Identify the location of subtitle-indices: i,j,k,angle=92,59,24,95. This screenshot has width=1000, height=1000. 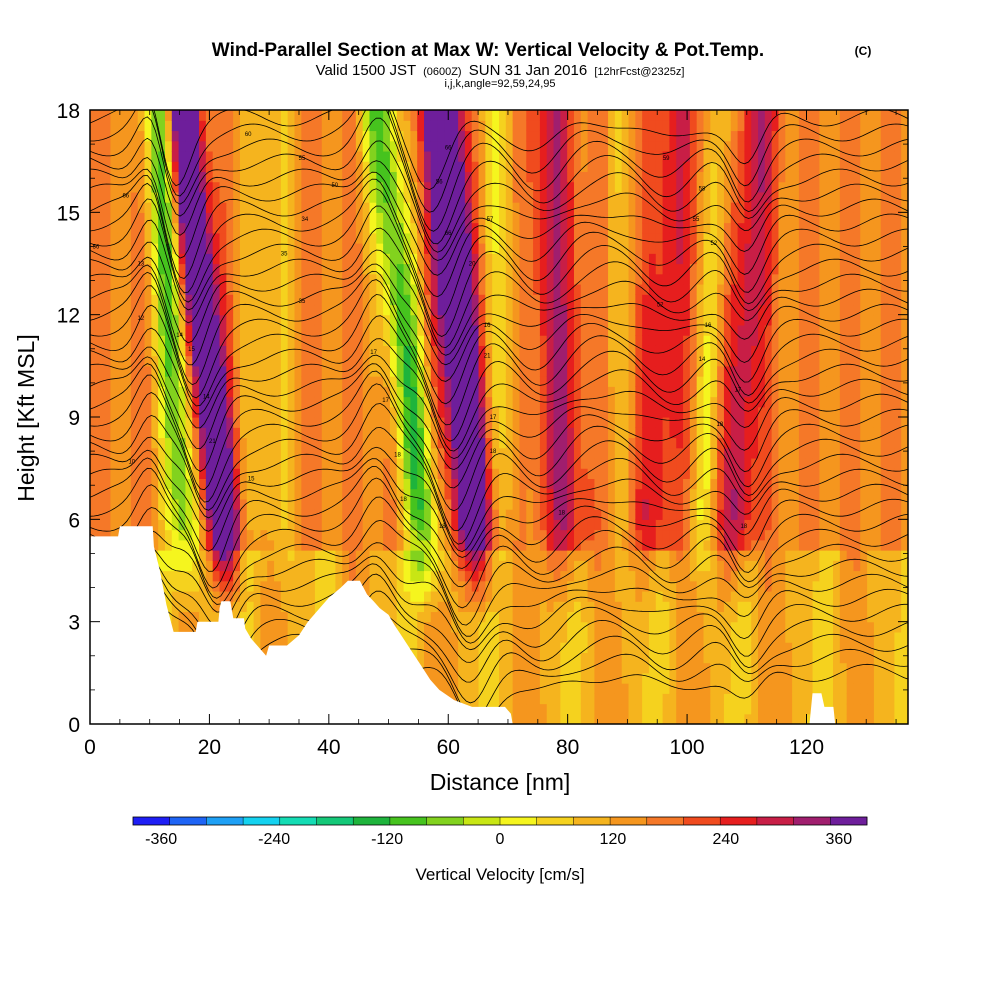
(499, 84).